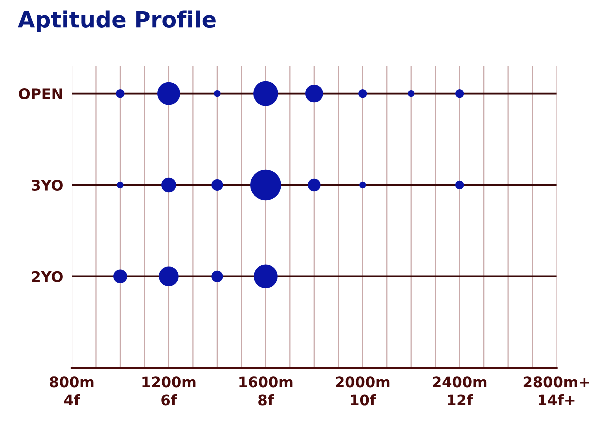 This screenshot has width=600, height=431. Describe the element at coordinates (363, 382) in the screenshot. I see `x-tick-label: 2000m` at that location.